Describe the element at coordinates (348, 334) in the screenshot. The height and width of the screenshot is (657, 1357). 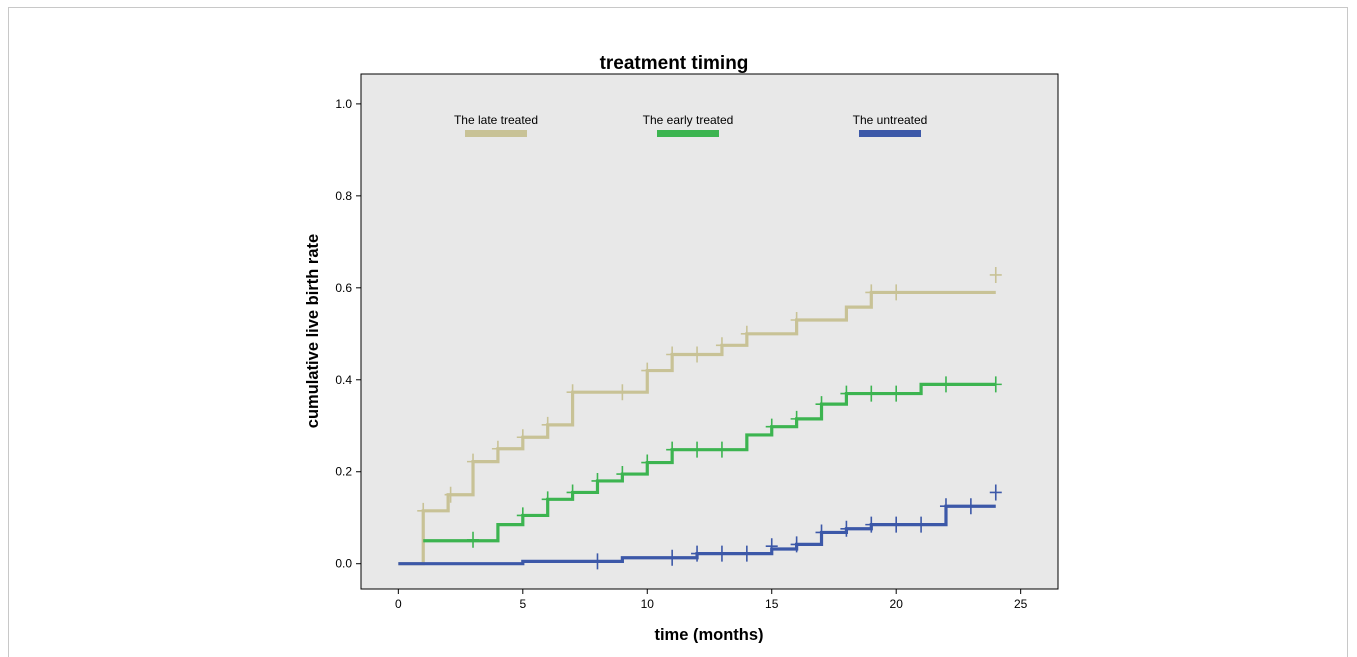
I see `y-axis: 0.0 0.2 0.4 0.6 0.8 1.0` at that location.